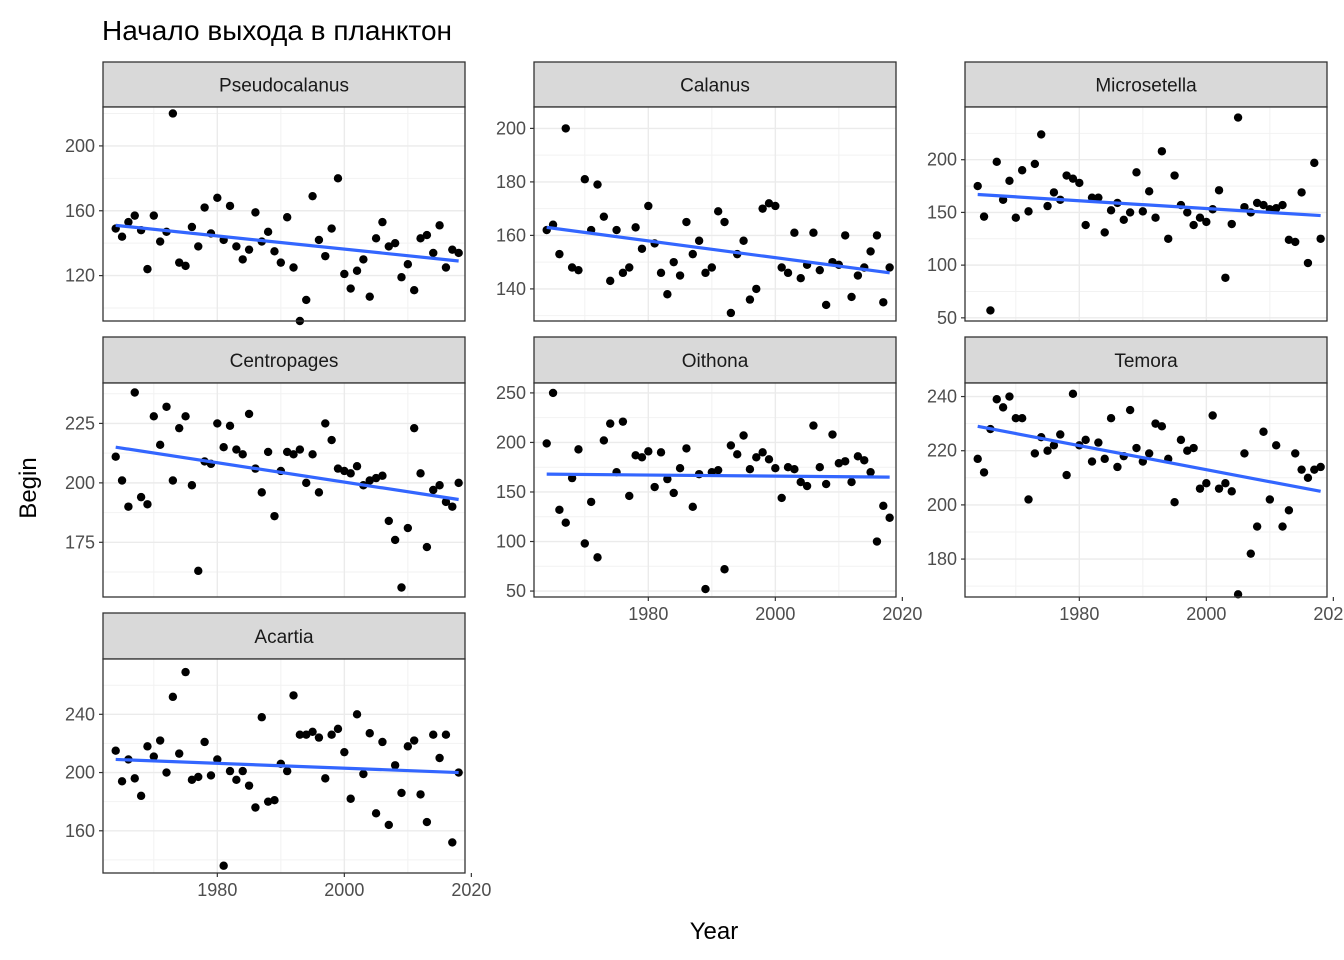 This screenshot has height=960, width=1344. I want to click on panel-temora: Temora 180 200 220 240 1980 2000 2020, so click(1135, 480).